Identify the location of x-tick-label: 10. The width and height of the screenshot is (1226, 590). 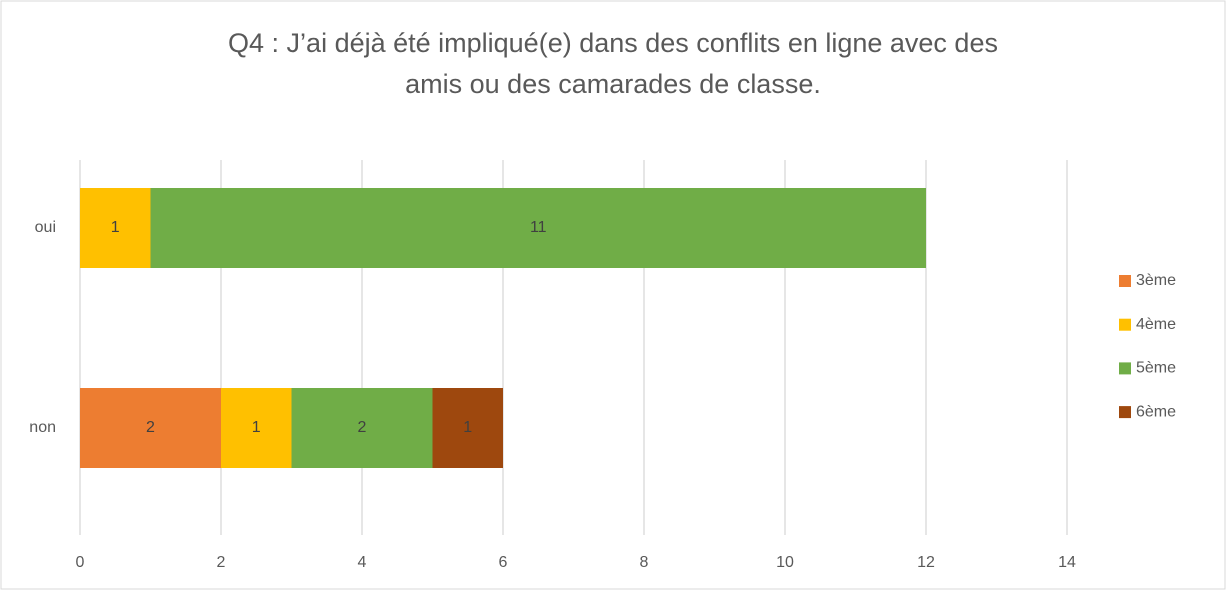
(785, 562).